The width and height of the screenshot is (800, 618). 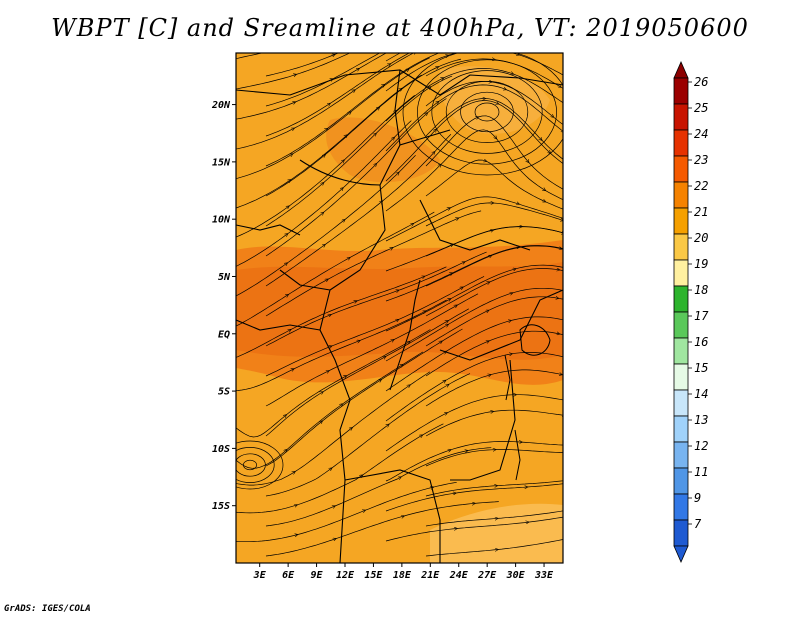 I want to click on colorbar: 26 25 24 23 22 21 20 19 18 17 16 15 14 13 12 11 9 7, so click(x=691, y=312).